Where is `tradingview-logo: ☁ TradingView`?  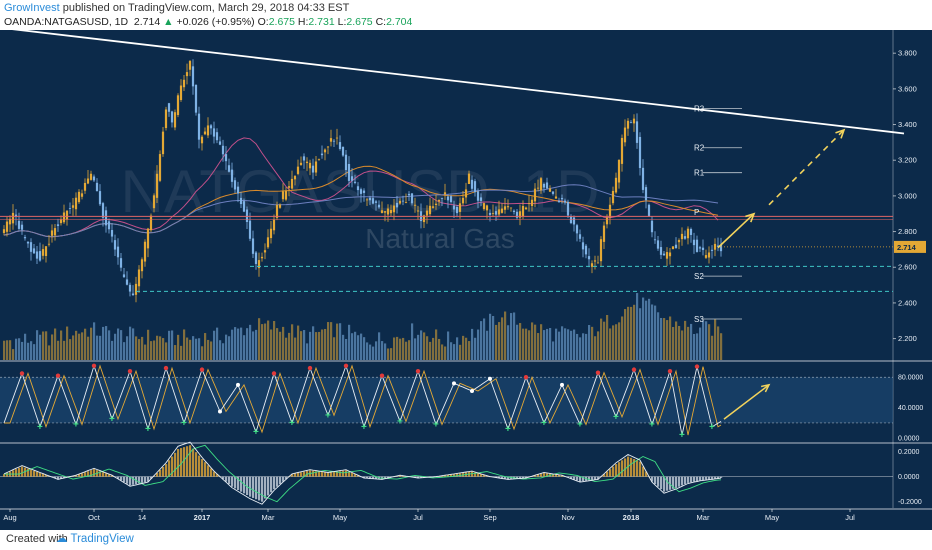 tradingview-logo: ☁ TradingView is located at coordinates (95, 538).